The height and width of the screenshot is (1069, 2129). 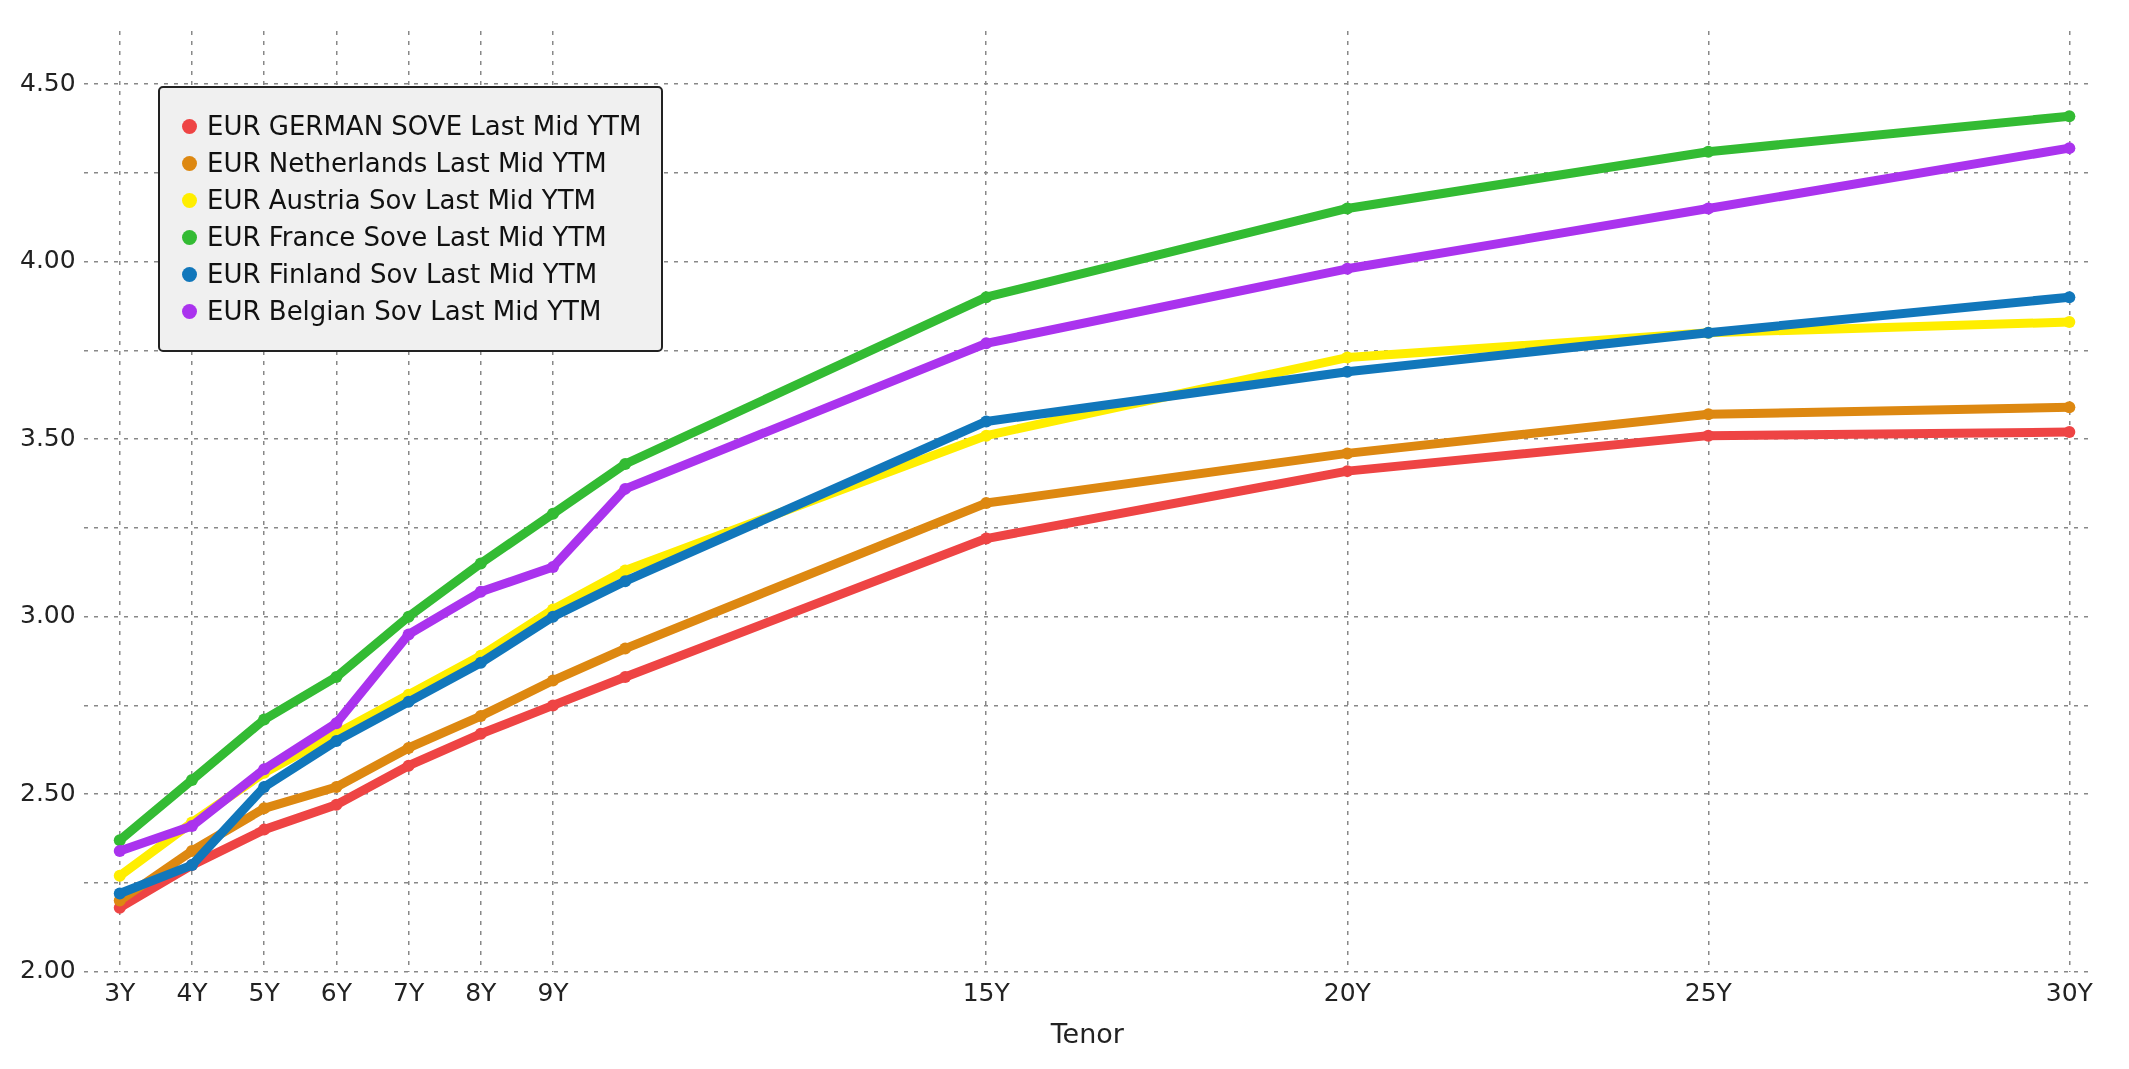 I want to click on x-tick-label: 25Y, so click(x=1708, y=993).